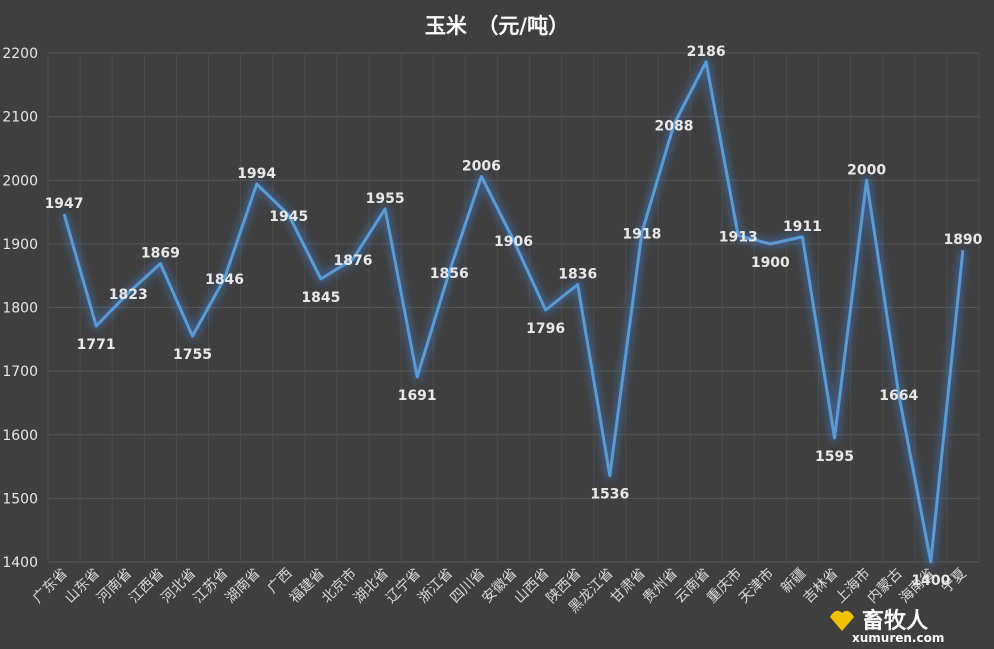 This screenshot has height=649, width=994. I want to click on data-label: 1890, so click(962, 240).